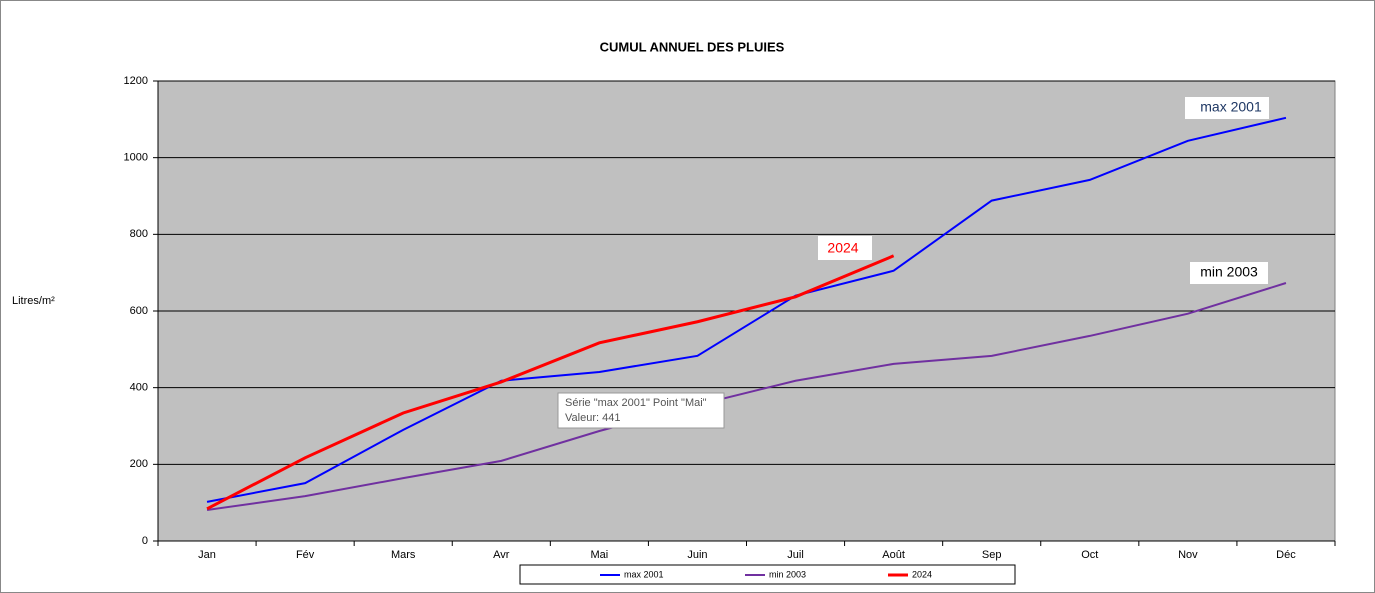  Describe the element at coordinates (139, 234) in the screenshot. I see `y-tick-label: 800` at that location.